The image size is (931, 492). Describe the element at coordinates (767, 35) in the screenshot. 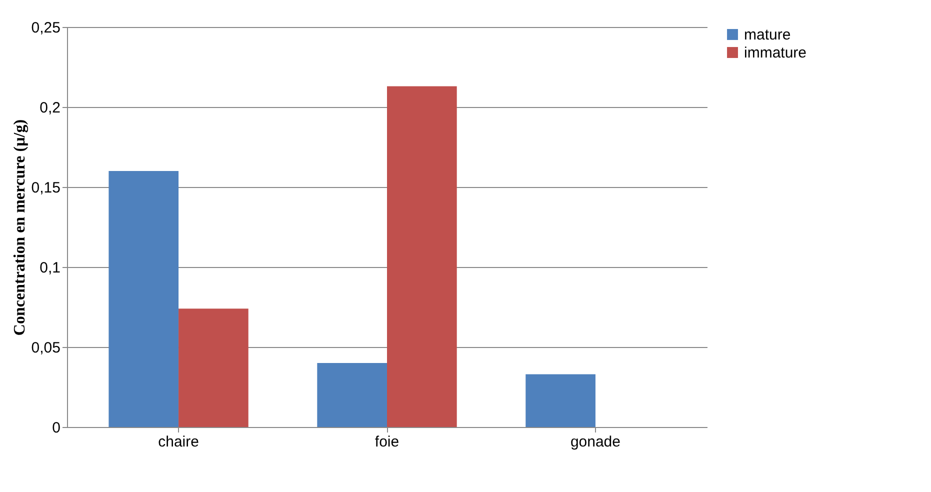

I see `legend-label: mature` at that location.